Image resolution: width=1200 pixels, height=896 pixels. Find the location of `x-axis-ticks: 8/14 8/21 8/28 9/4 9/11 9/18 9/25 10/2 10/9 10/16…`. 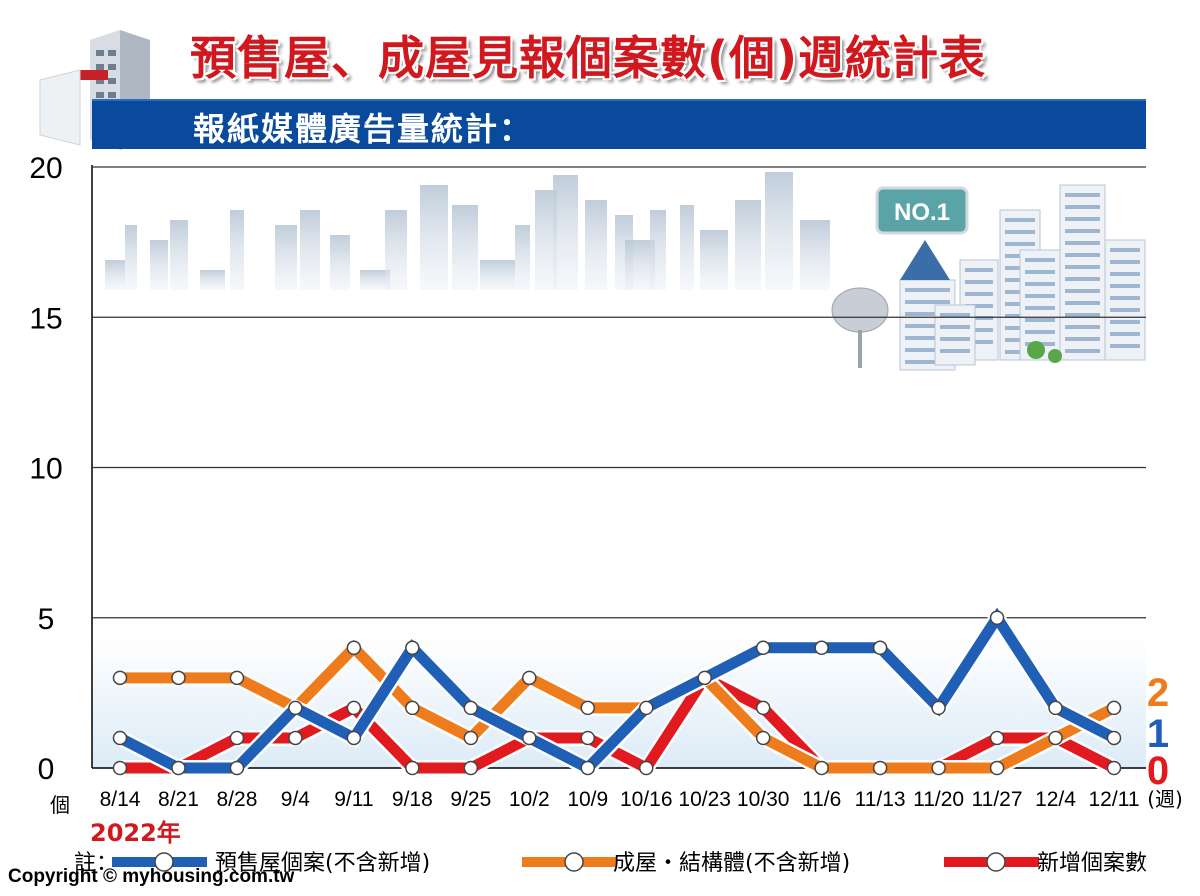

x-axis-ticks: 8/14 8/21 8/28 9/4 9/11 9/18 9/25 10/2 10/9 10/16… is located at coordinates (620, 799).